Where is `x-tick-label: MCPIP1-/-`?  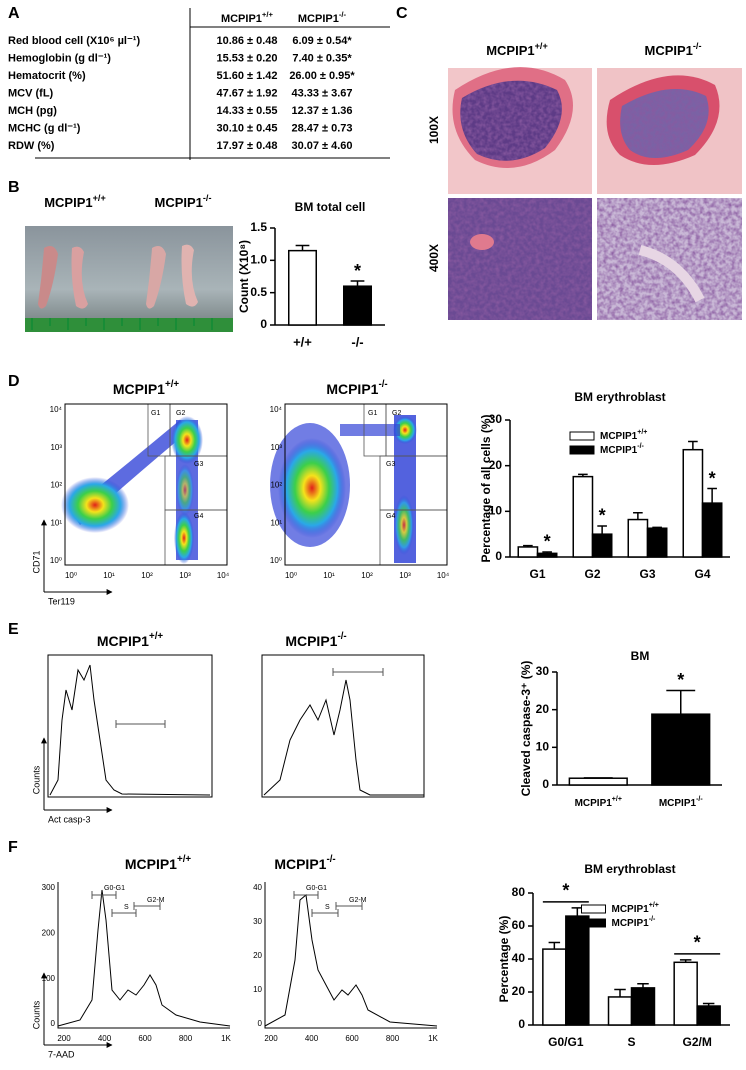
x-tick-label: MCPIP1-/- is located at coordinates (681, 802).